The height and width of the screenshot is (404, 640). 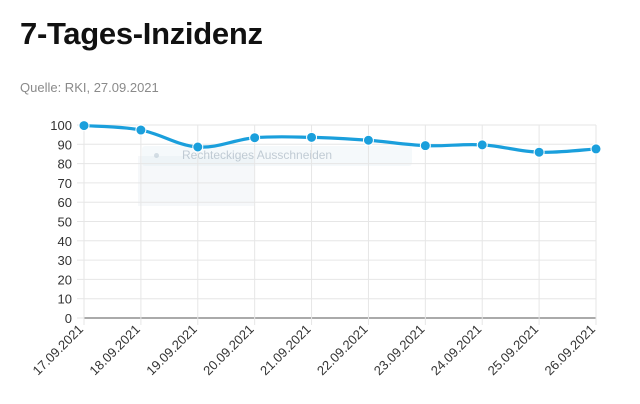 What do you see at coordinates (68, 318) in the screenshot?
I see `y-tick-label: 0` at bounding box center [68, 318].